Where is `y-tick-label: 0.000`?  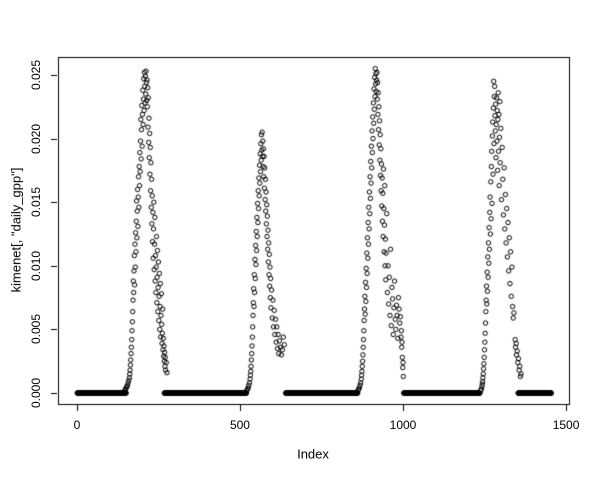 y-tick-label: 0.000 is located at coordinates (36, 393).